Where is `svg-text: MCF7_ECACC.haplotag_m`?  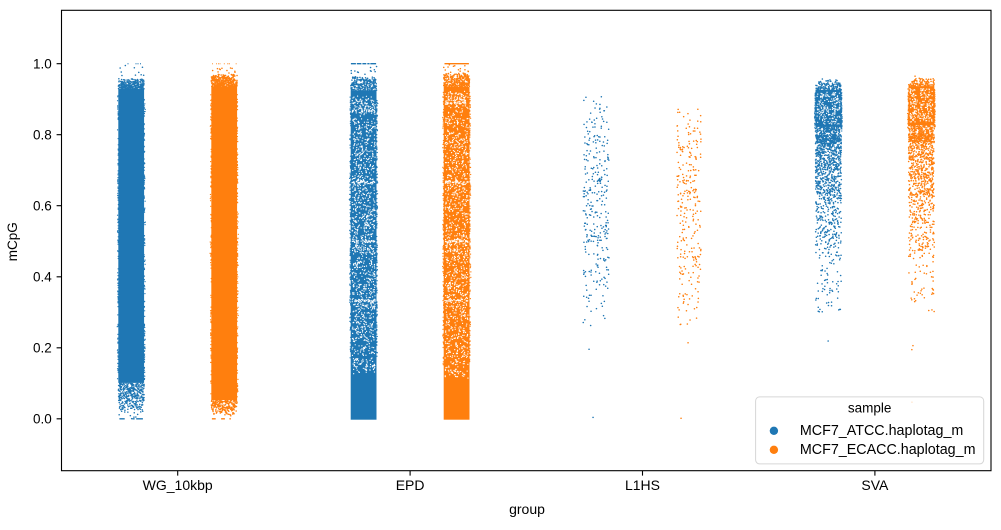
svg-text: MCF7_ECACC.haplotag_m is located at coordinates (888, 450).